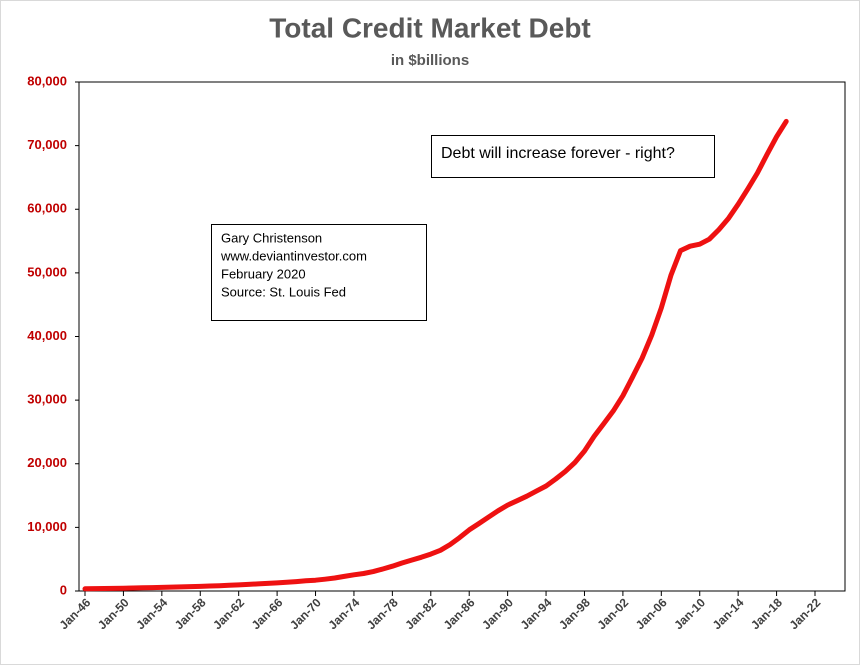  What do you see at coordinates (319, 272) in the screenshot?
I see `note-box` at bounding box center [319, 272].